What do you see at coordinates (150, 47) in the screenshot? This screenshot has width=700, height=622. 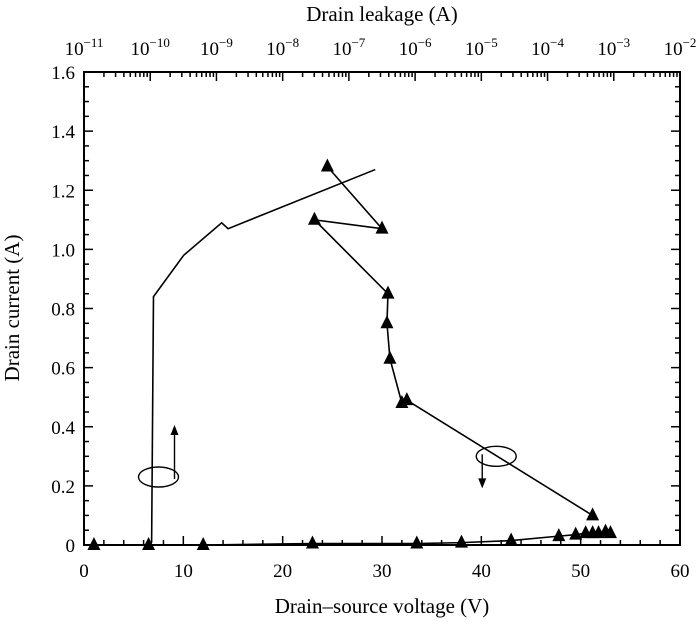 I see `x2-tick-label: 10⁻¹⁰` at bounding box center [150, 47].